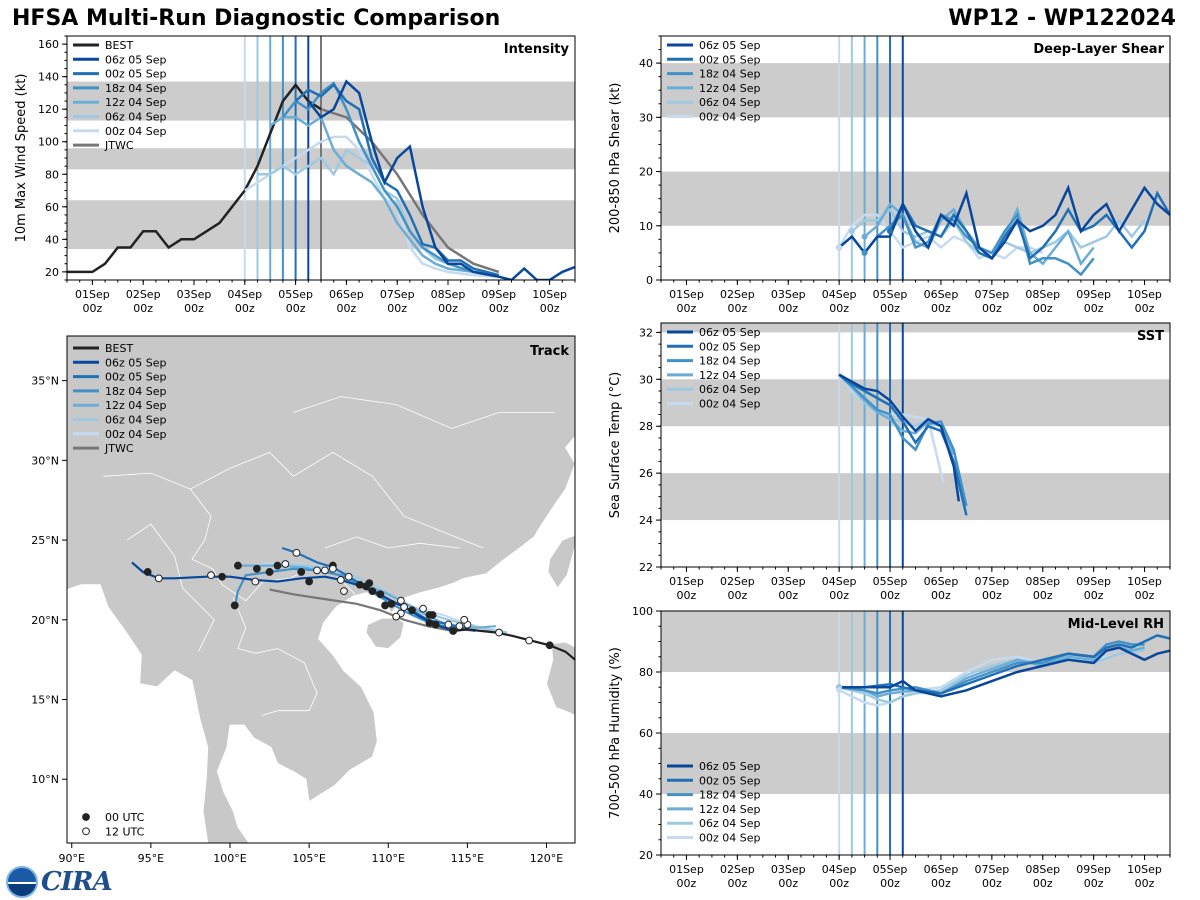 The image size is (1200, 900). Describe the element at coordinates (730, 102) in the screenshot. I see `shear-legend-label: 06z 04 Sep` at that location.